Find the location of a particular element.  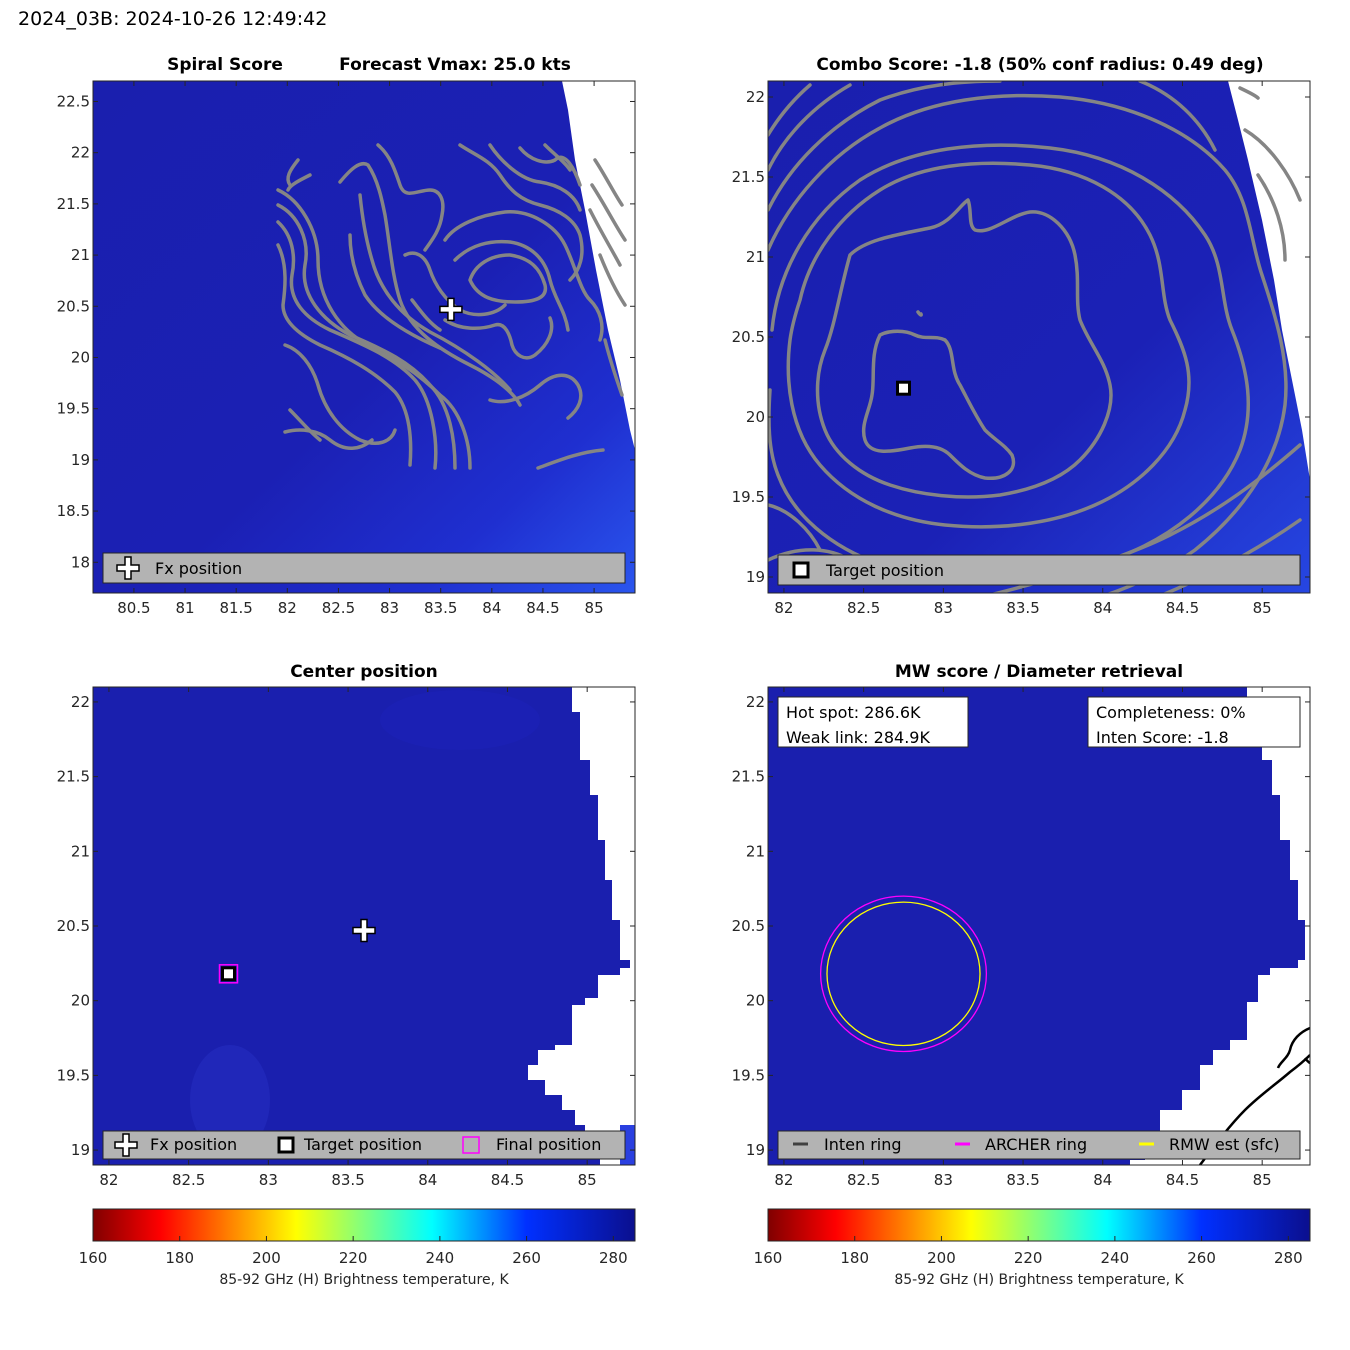

archer-ring is located at coordinates (903, 974).